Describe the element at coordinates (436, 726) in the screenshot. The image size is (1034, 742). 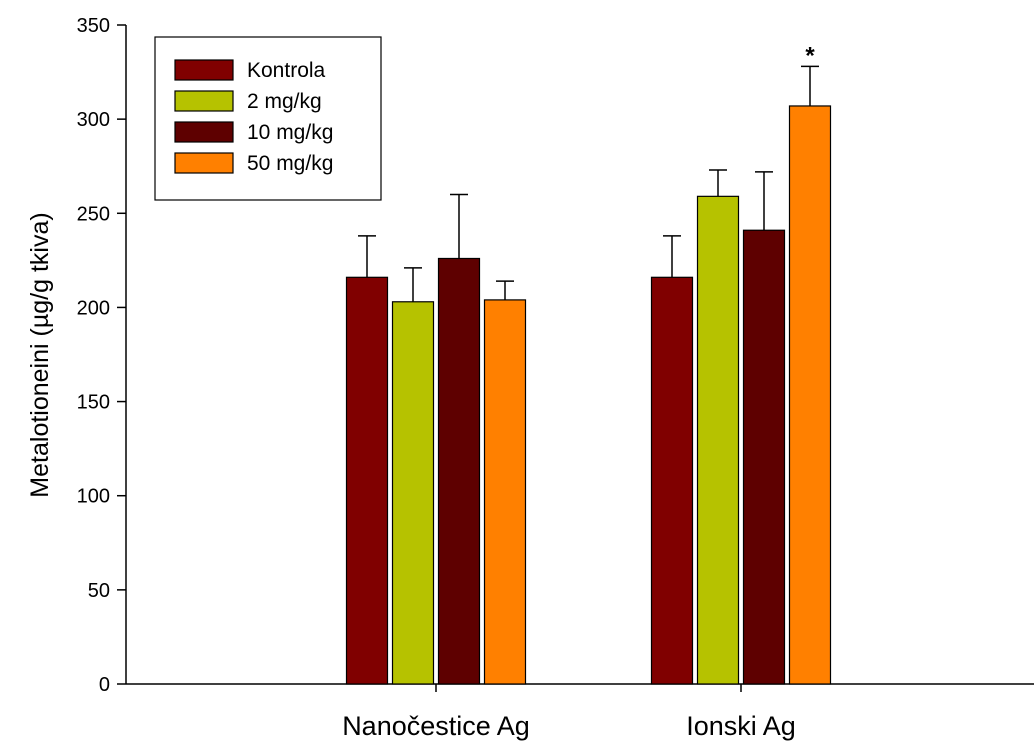
I see `x-tick-label: Nanočestice Ag` at that location.